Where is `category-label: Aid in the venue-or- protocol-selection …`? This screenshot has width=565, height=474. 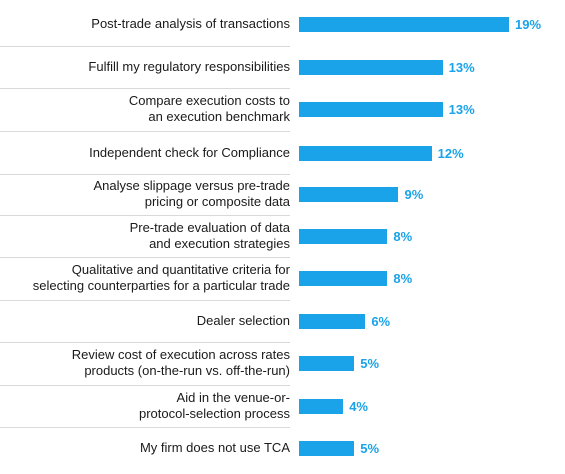
category-label: Aid in the venue-or- protocol-selection … is located at coordinates (214, 405).